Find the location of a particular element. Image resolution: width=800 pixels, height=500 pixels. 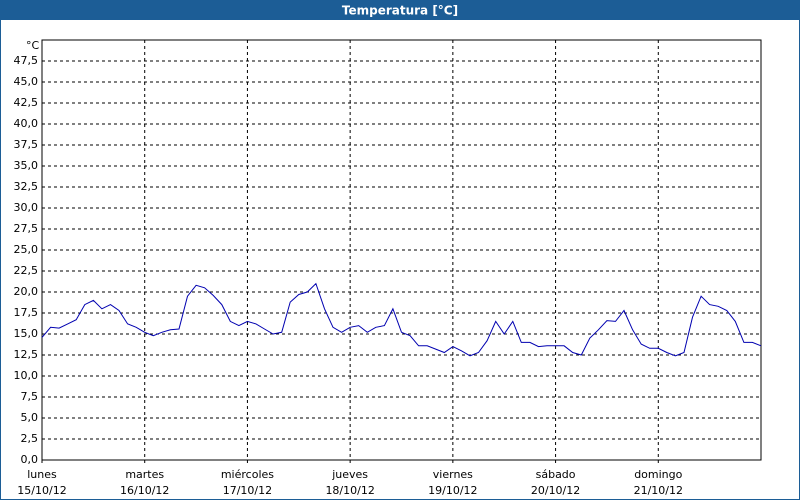

x-tick-label: sábado is located at coordinates (556, 474).